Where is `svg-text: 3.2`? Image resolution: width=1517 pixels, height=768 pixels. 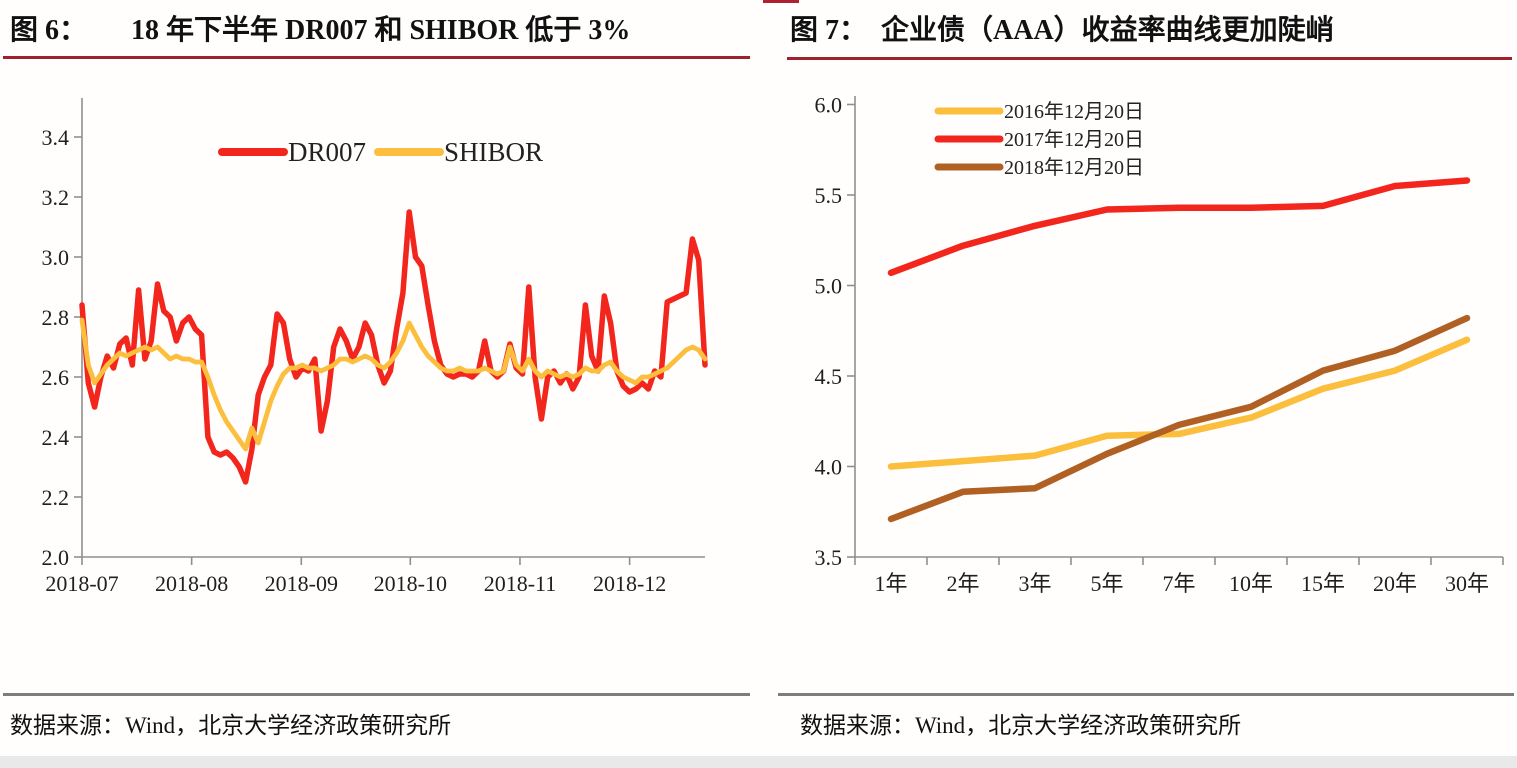
svg-text: 3.2 is located at coordinates (56, 197).